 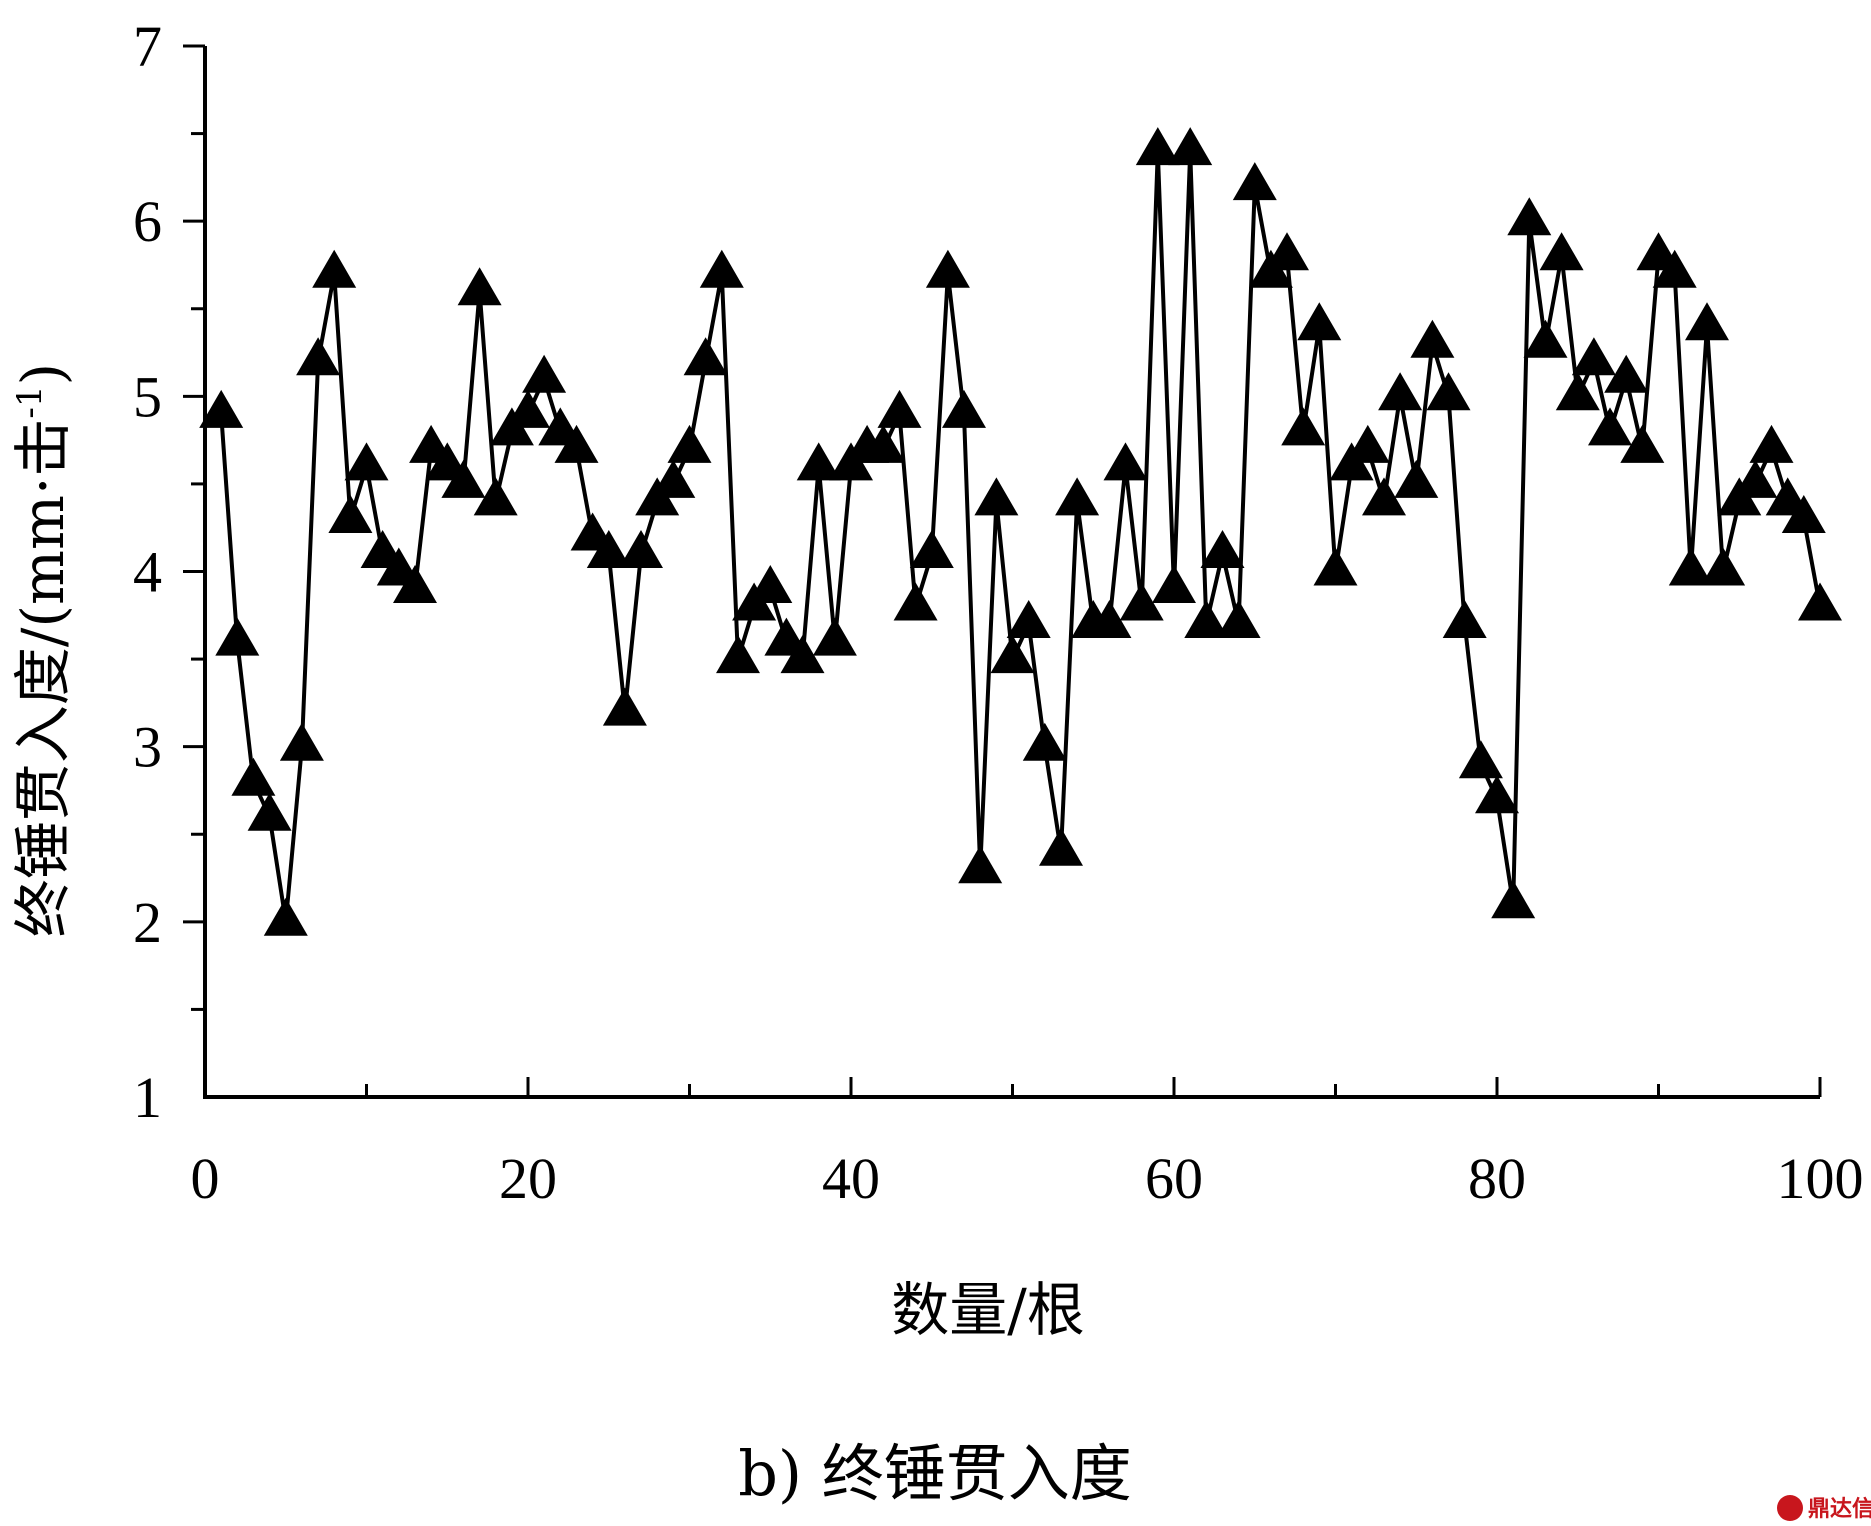 I want to click on y-ticks: 1 2 3 4 5 6 7, so click(x=169, y=572).